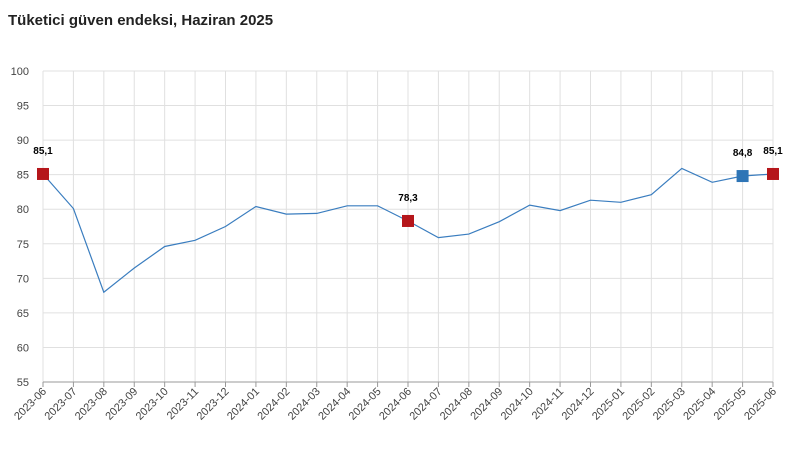 Image resolution: width=795 pixels, height=451 pixels. I want to click on y-tick-label: 100, so click(20, 72).